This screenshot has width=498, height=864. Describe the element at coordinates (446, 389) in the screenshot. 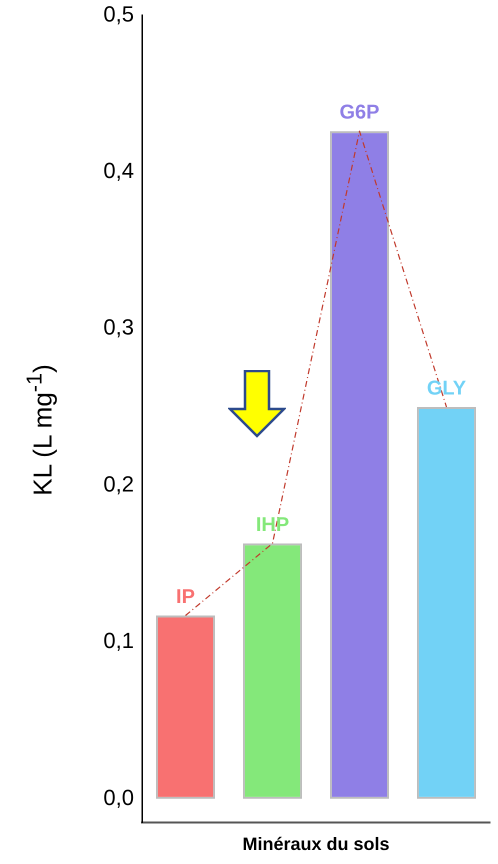

I see `x-tick-label: GLY` at that location.